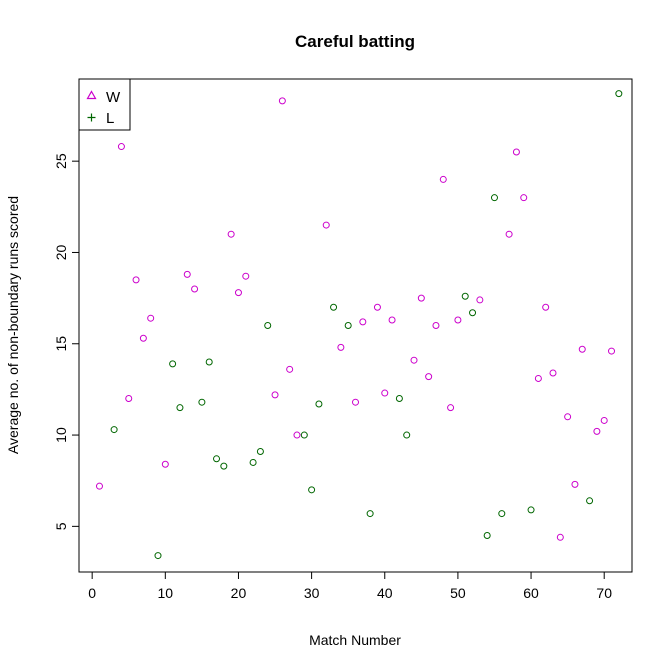  What do you see at coordinates (61, 252) in the screenshot?
I see `y-tick-label: 20` at bounding box center [61, 252].